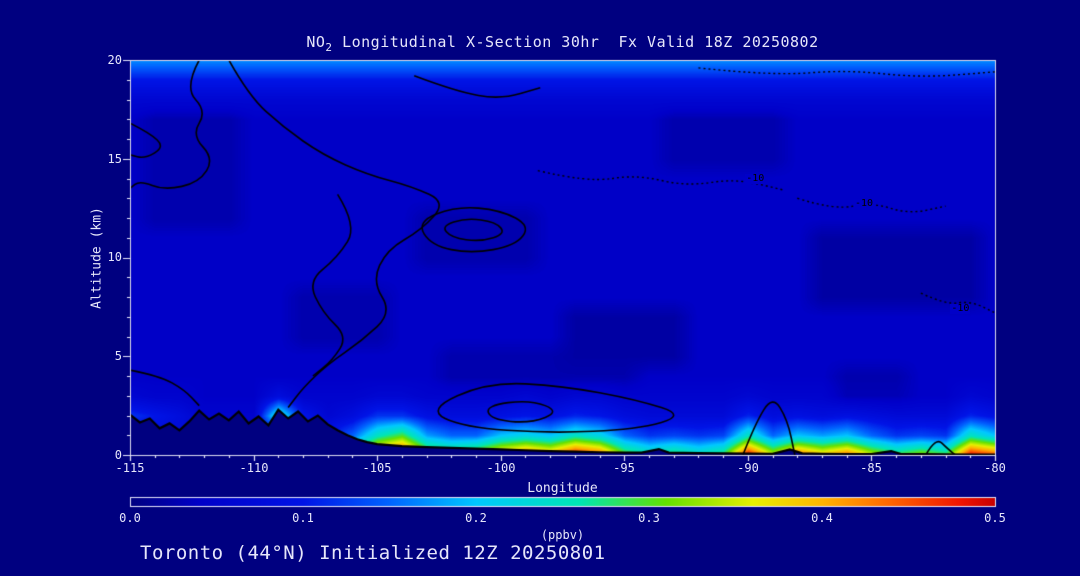  What do you see at coordinates (114, 257) in the screenshot?
I see `y-tick-label-10: 10` at bounding box center [114, 257].